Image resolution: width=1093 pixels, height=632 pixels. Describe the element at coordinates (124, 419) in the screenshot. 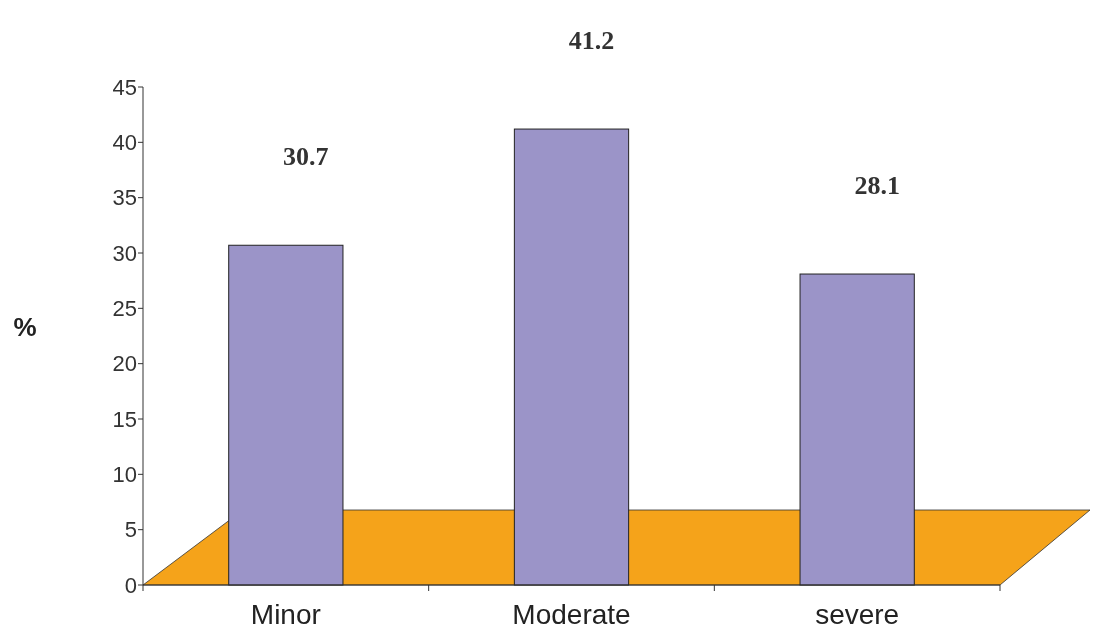

I see `y-tick-label: 15` at that location.